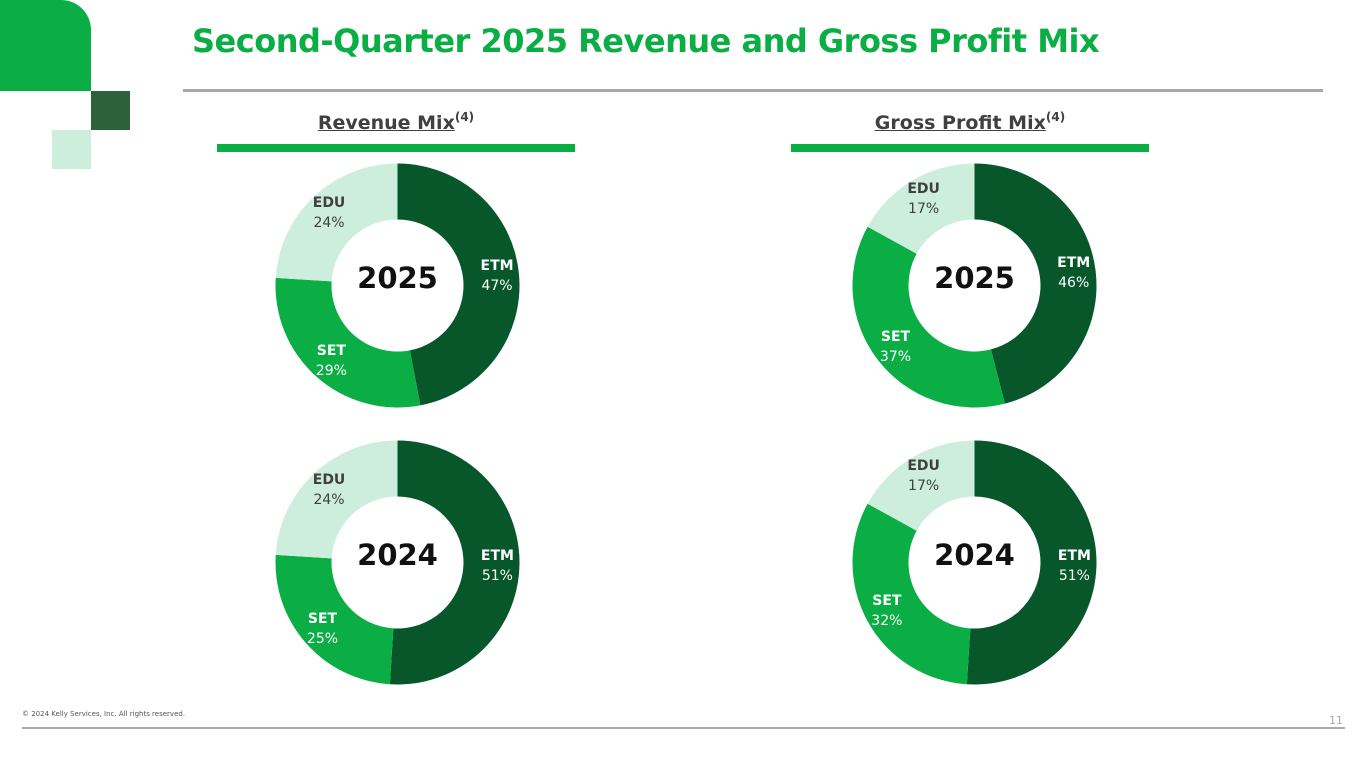 The width and height of the screenshot is (1365, 768). What do you see at coordinates (386, 123) in the screenshot?
I see `revenue-mix-label: Revenue Mix` at bounding box center [386, 123].